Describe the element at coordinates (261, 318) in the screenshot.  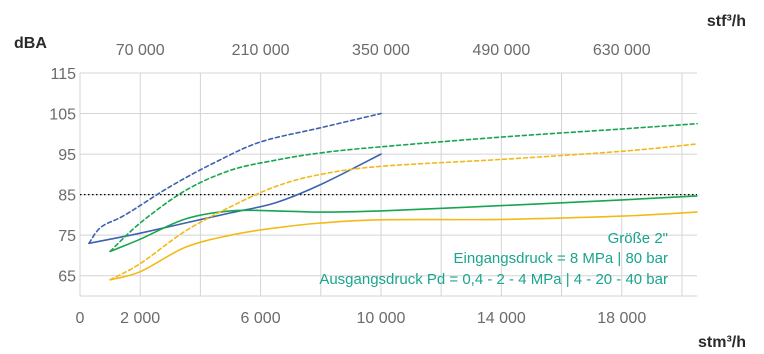
I see `x-bottom-tick-label: 6 000` at that location.